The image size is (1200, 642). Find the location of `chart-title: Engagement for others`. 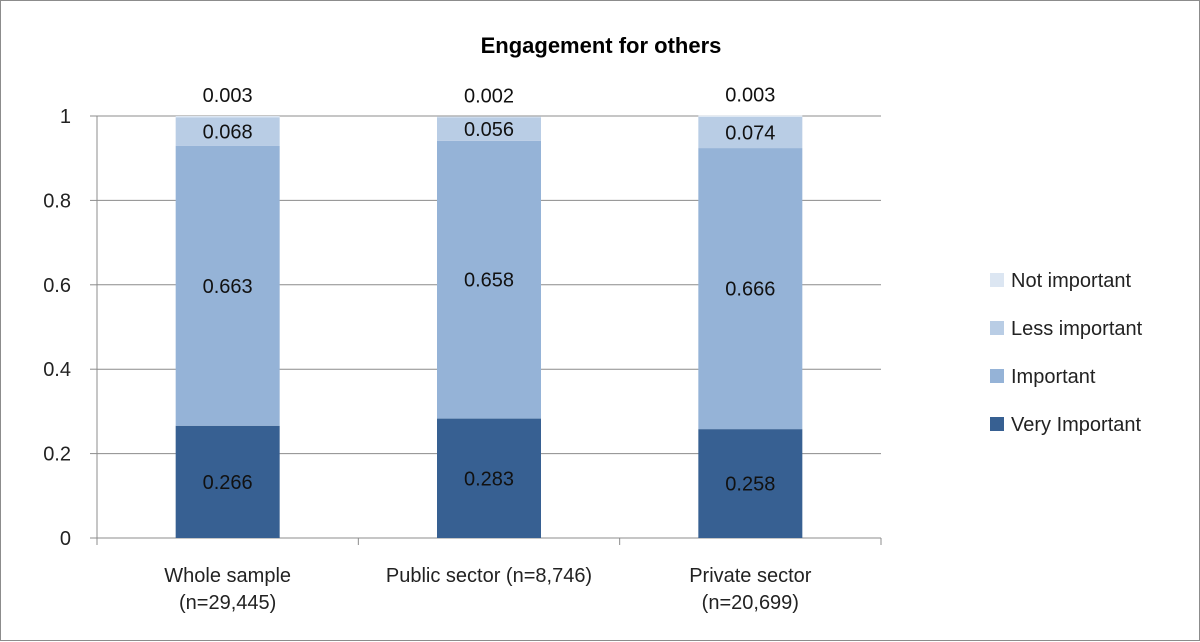

chart-title: Engagement for others is located at coordinates (601, 45).